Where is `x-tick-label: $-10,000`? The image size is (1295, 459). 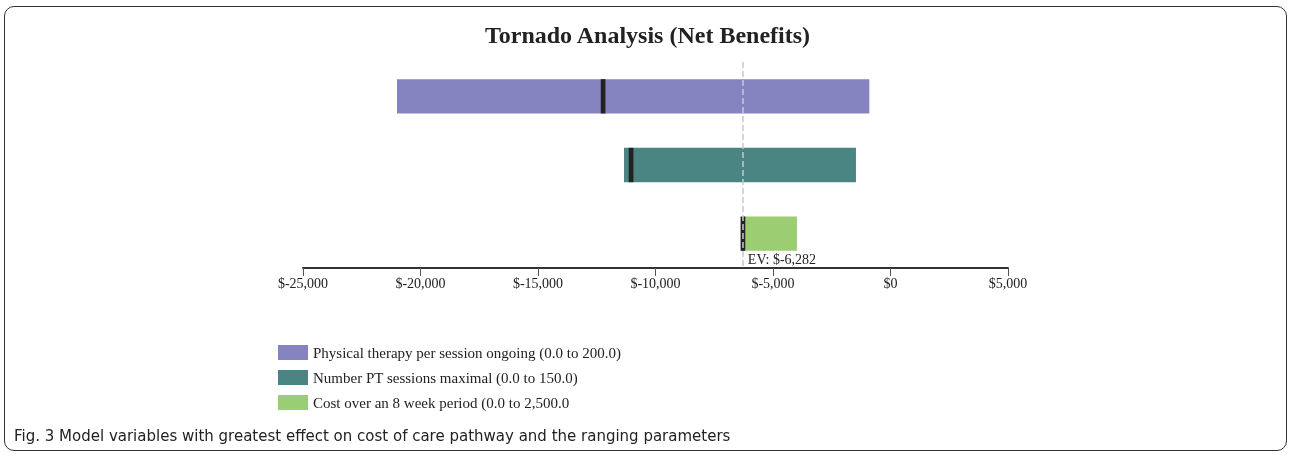 x-tick-label: $-10,000 is located at coordinates (655, 283).